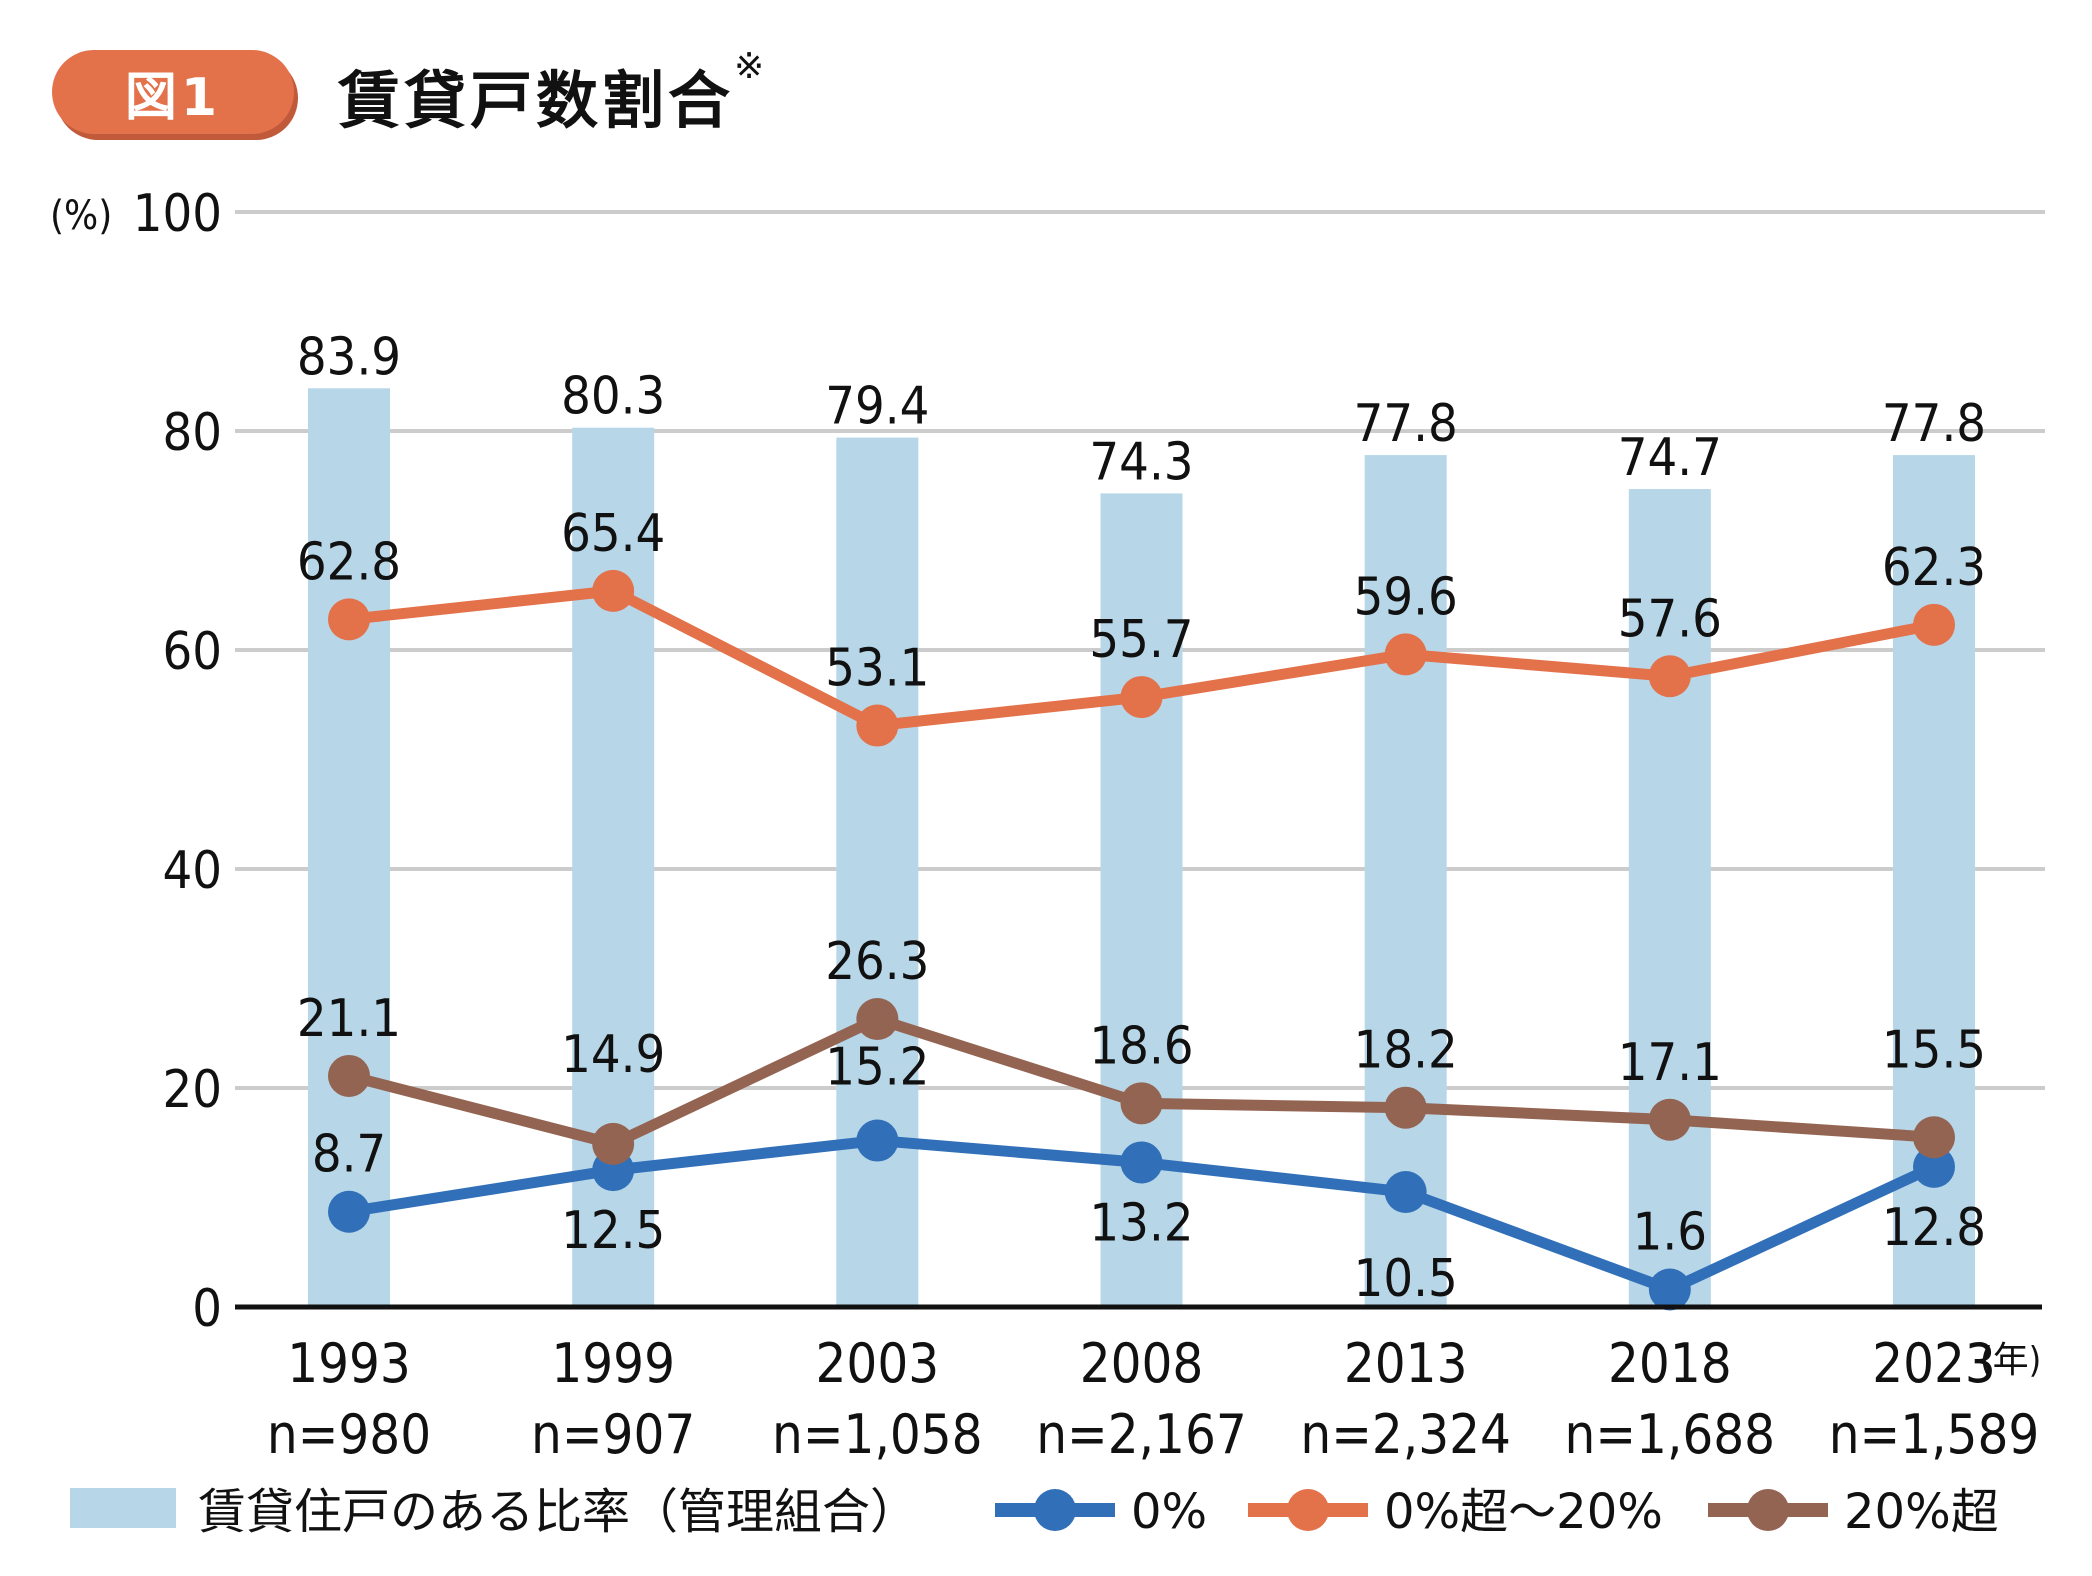  What do you see at coordinates (1934, 568) in the screenshot?
I see `series-0to20pct-value-label: 62.3` at bounding box center [1934, 568].